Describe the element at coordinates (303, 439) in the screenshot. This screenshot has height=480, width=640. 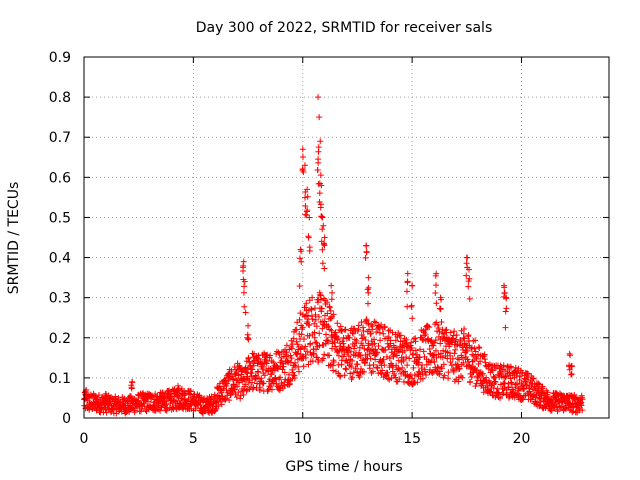
I see `x-tick-label: 10` at that location.